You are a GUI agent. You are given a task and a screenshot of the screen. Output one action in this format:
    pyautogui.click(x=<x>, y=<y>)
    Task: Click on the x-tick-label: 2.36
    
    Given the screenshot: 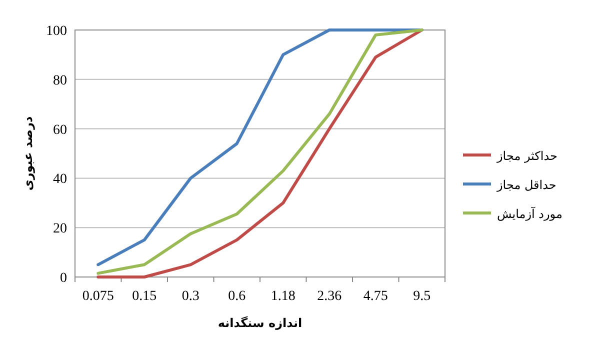 What is the action you would take?
    pyautogui.click(x=329, y=296)
    